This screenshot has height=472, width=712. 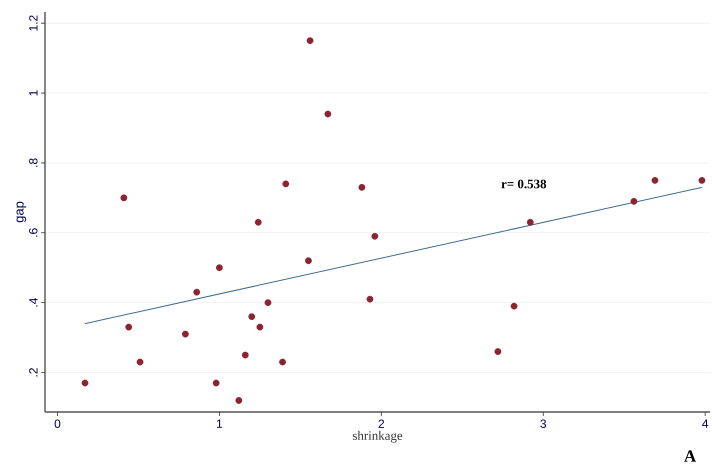 What do you see at coordinates (219, 424) in the screenshot?
I see `x-tick-label: 1` at bounding box center [219, 424].